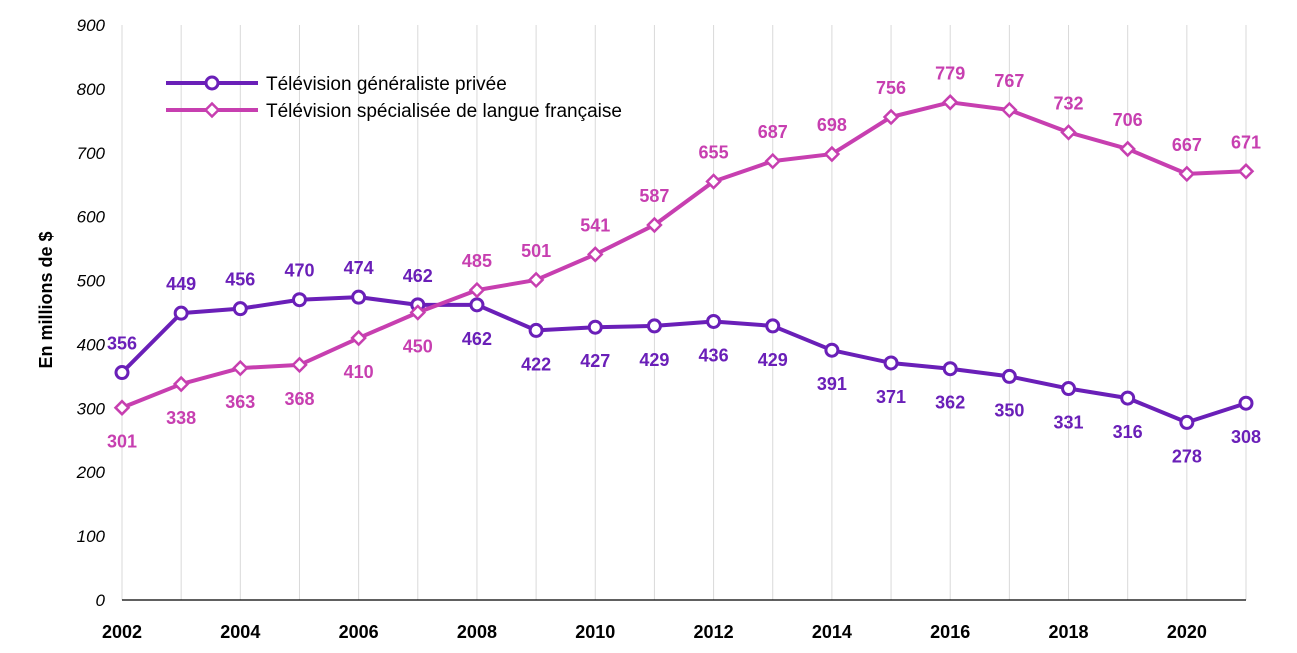  What do you see at coordinates (418, 312) in the screenshot?
I see `series-1-point-2007` at bounding box center [418, 312].